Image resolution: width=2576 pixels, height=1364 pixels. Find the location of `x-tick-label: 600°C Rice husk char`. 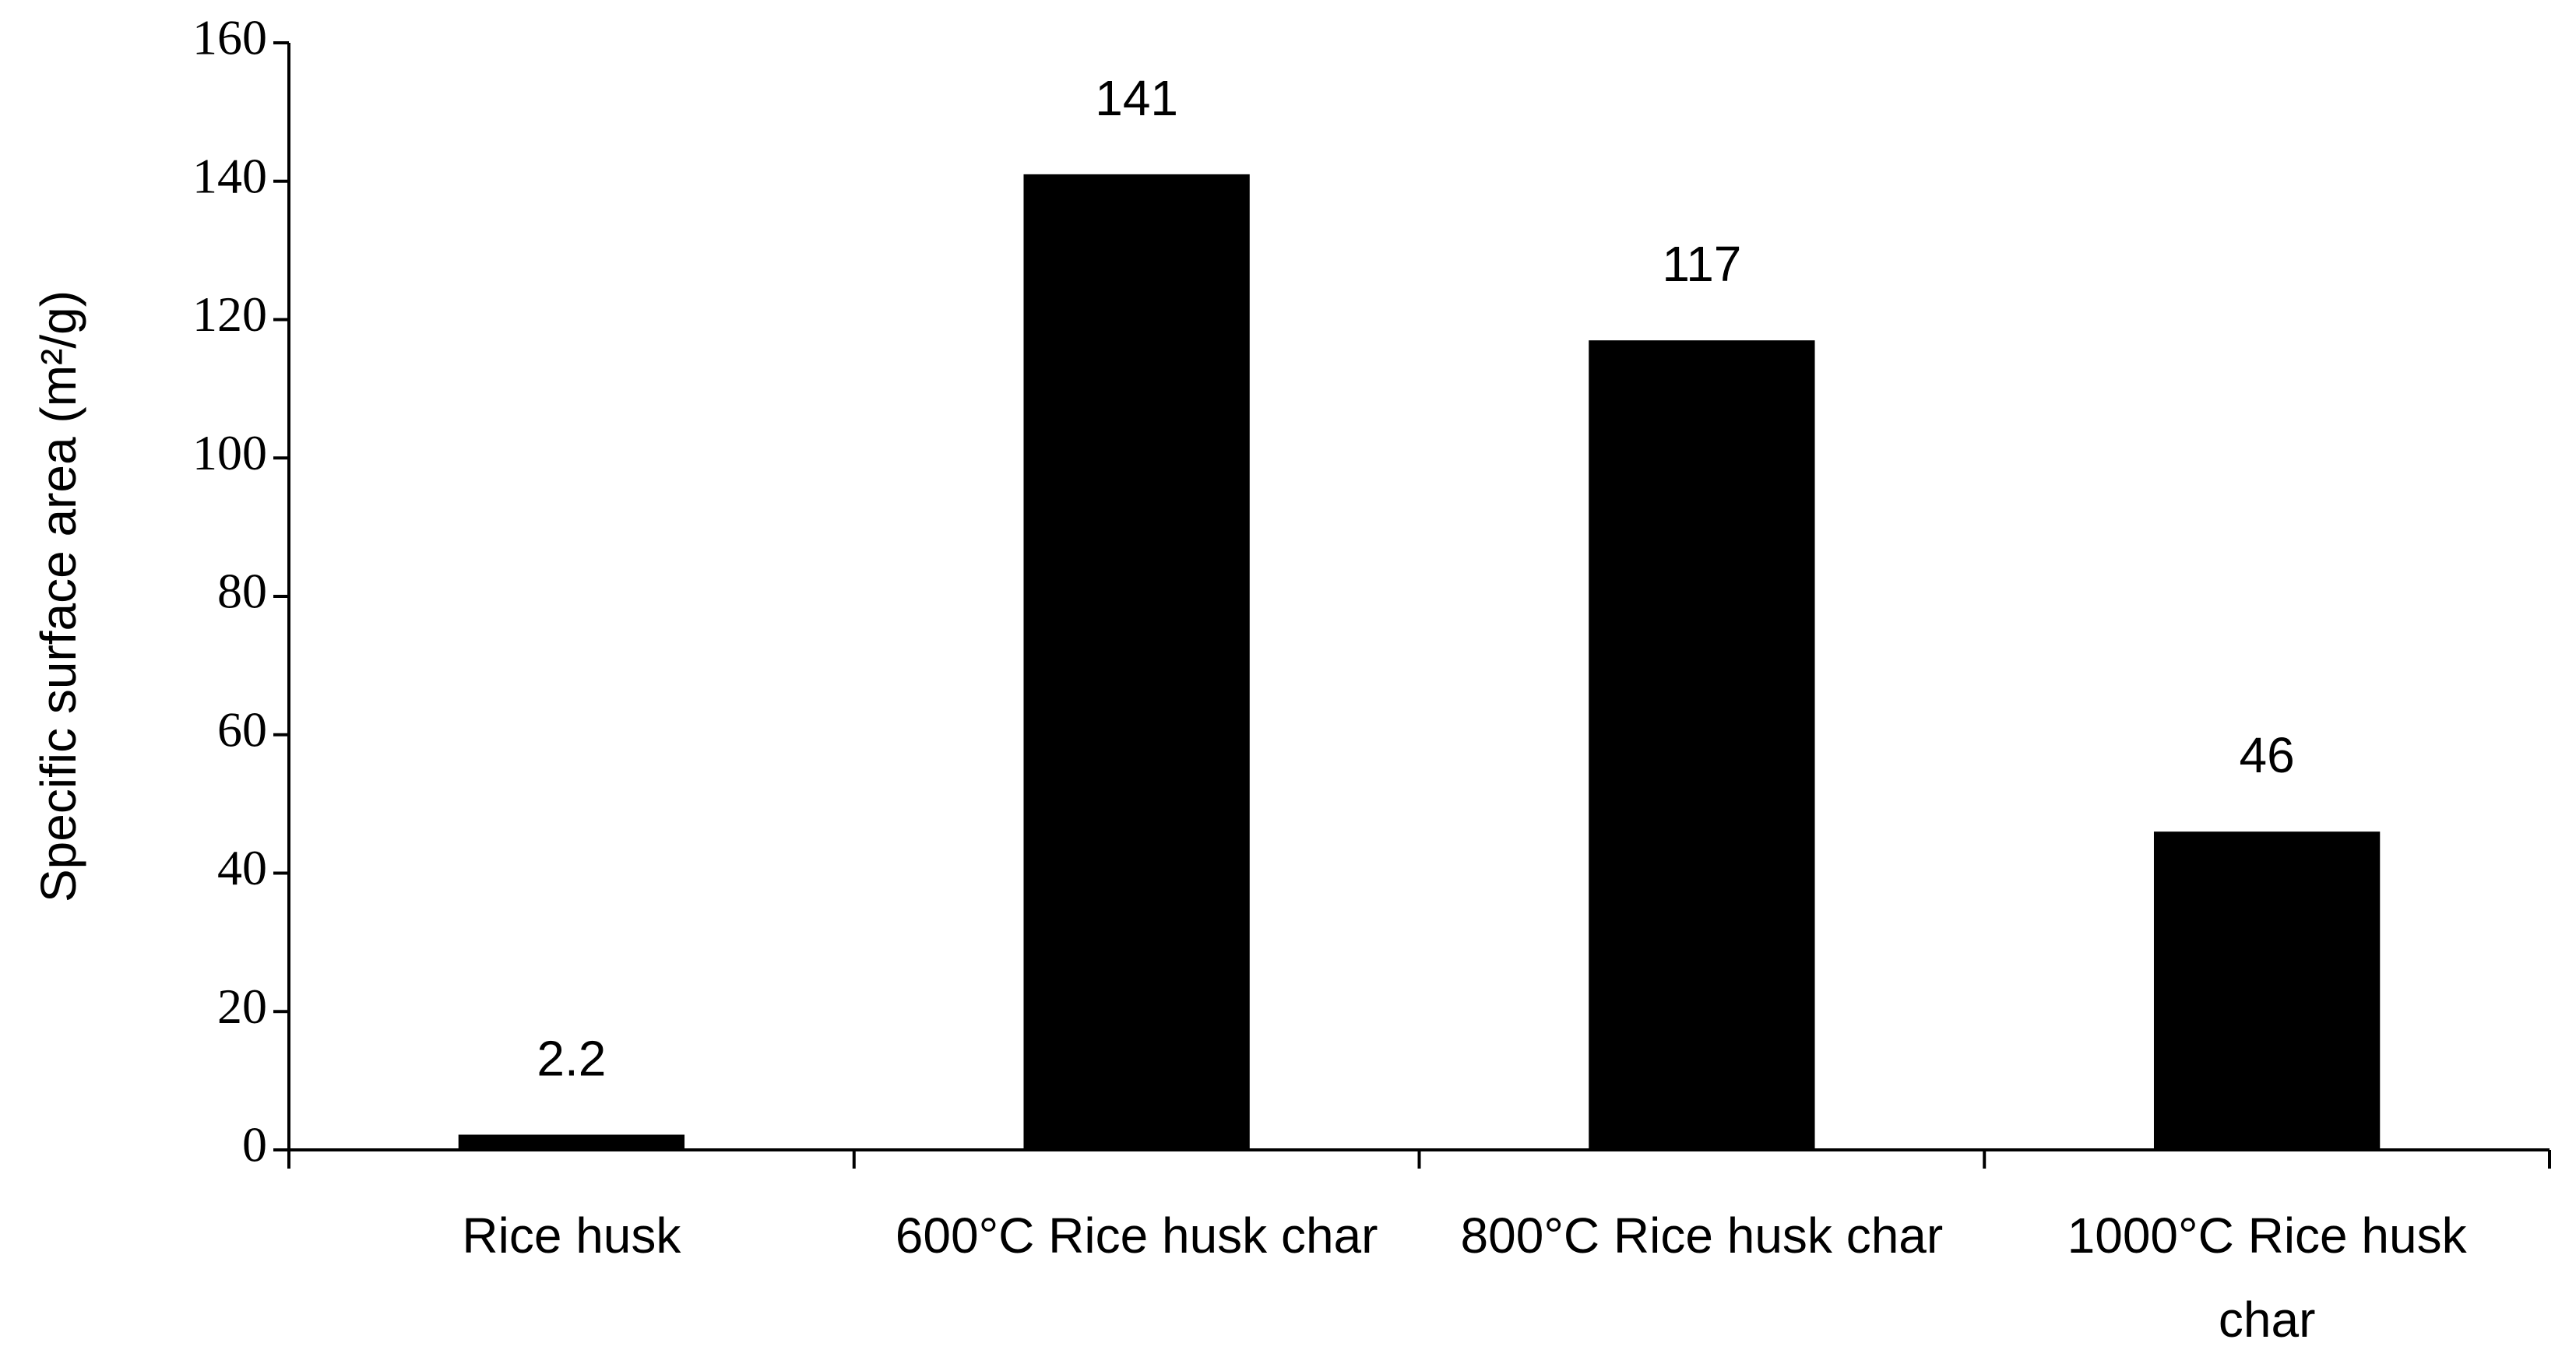

x-tick-label: 600°C Rice husk char is located at coordinates (1136, 1236).